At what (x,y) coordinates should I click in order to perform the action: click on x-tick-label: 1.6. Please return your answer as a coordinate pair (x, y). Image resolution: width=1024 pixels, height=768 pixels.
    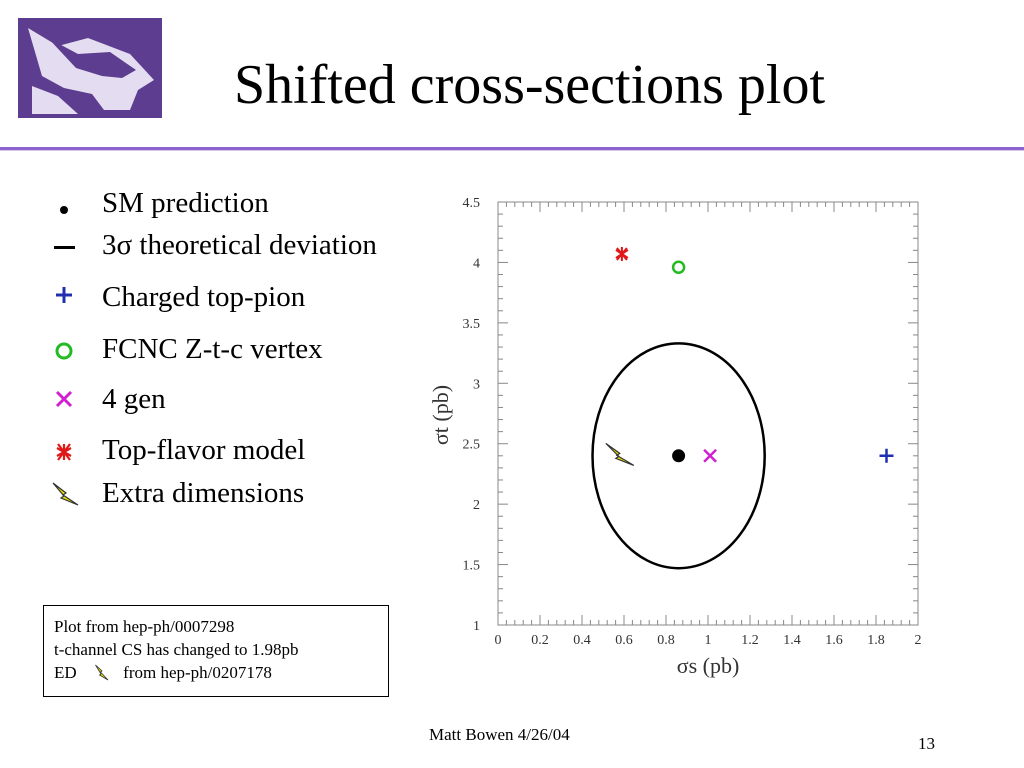
    Looking at the image, I should click on (834, 640).